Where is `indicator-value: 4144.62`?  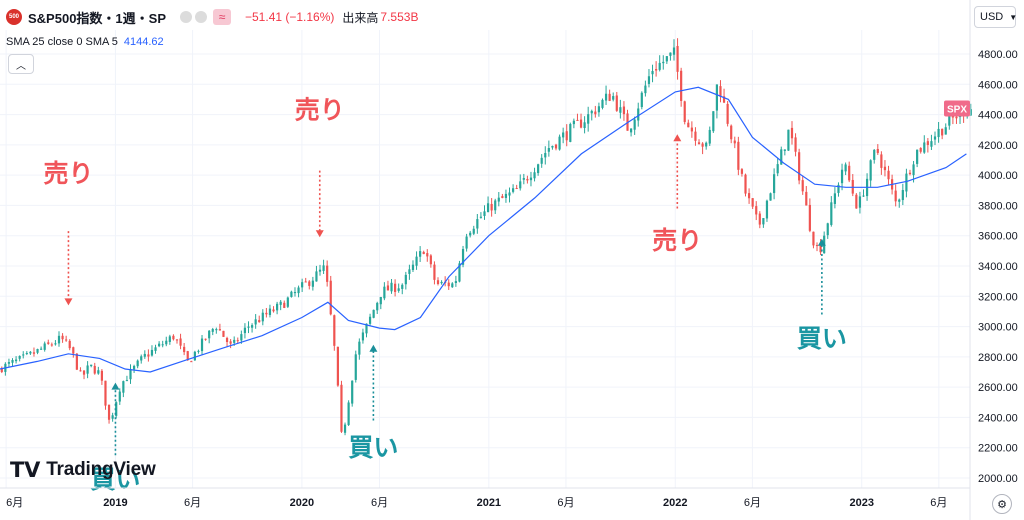 indicator-value: 4144.62 is located at coordinates (143, 42).